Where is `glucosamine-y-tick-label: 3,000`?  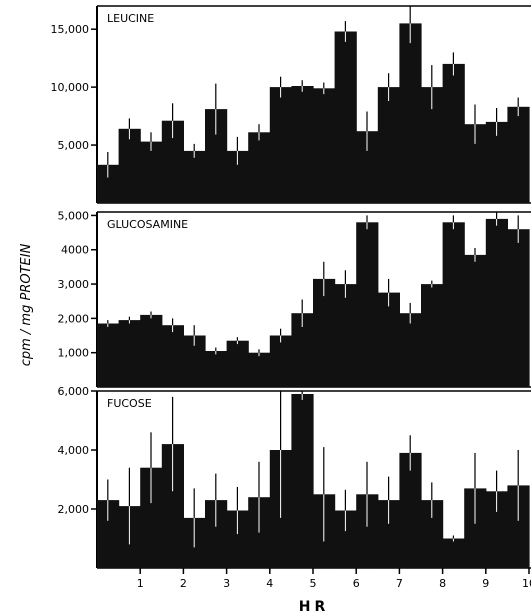 glucosamine-y-tick-label: 3,000 is located at coordinates (74, 284).